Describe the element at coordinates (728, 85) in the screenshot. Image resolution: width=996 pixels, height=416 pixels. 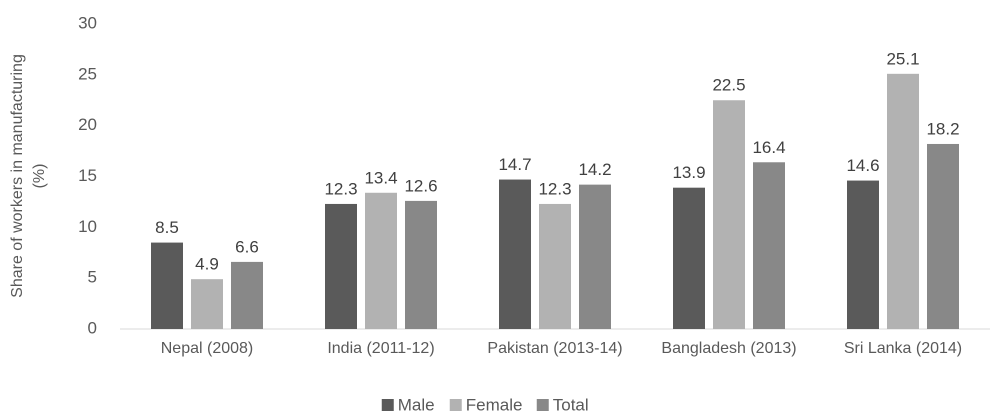
I see `data-label: 22.5` at that location.